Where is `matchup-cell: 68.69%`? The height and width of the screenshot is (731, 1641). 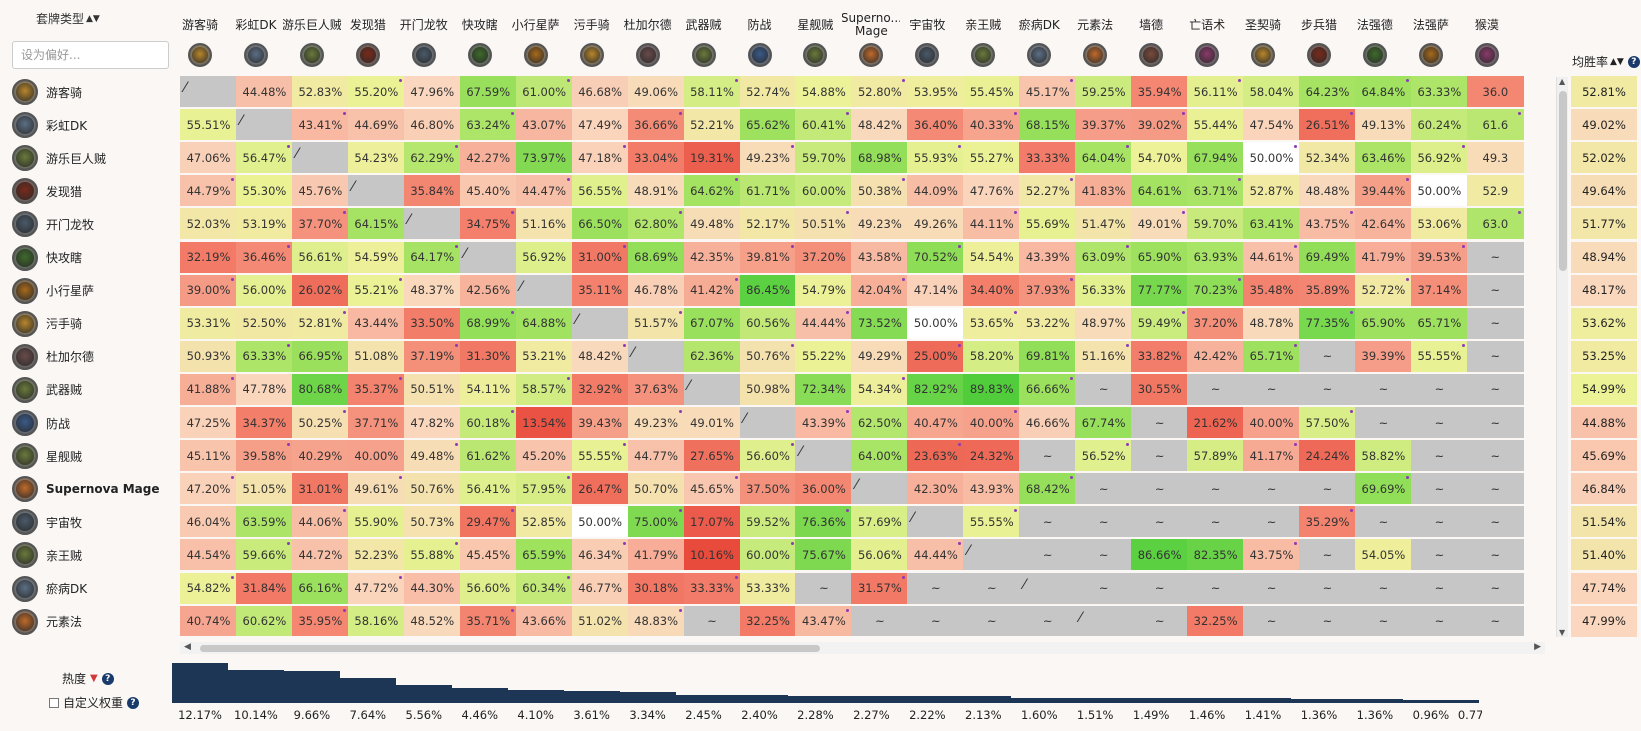 matchup-cell: 68.69% is located at coordinates (656, 257).